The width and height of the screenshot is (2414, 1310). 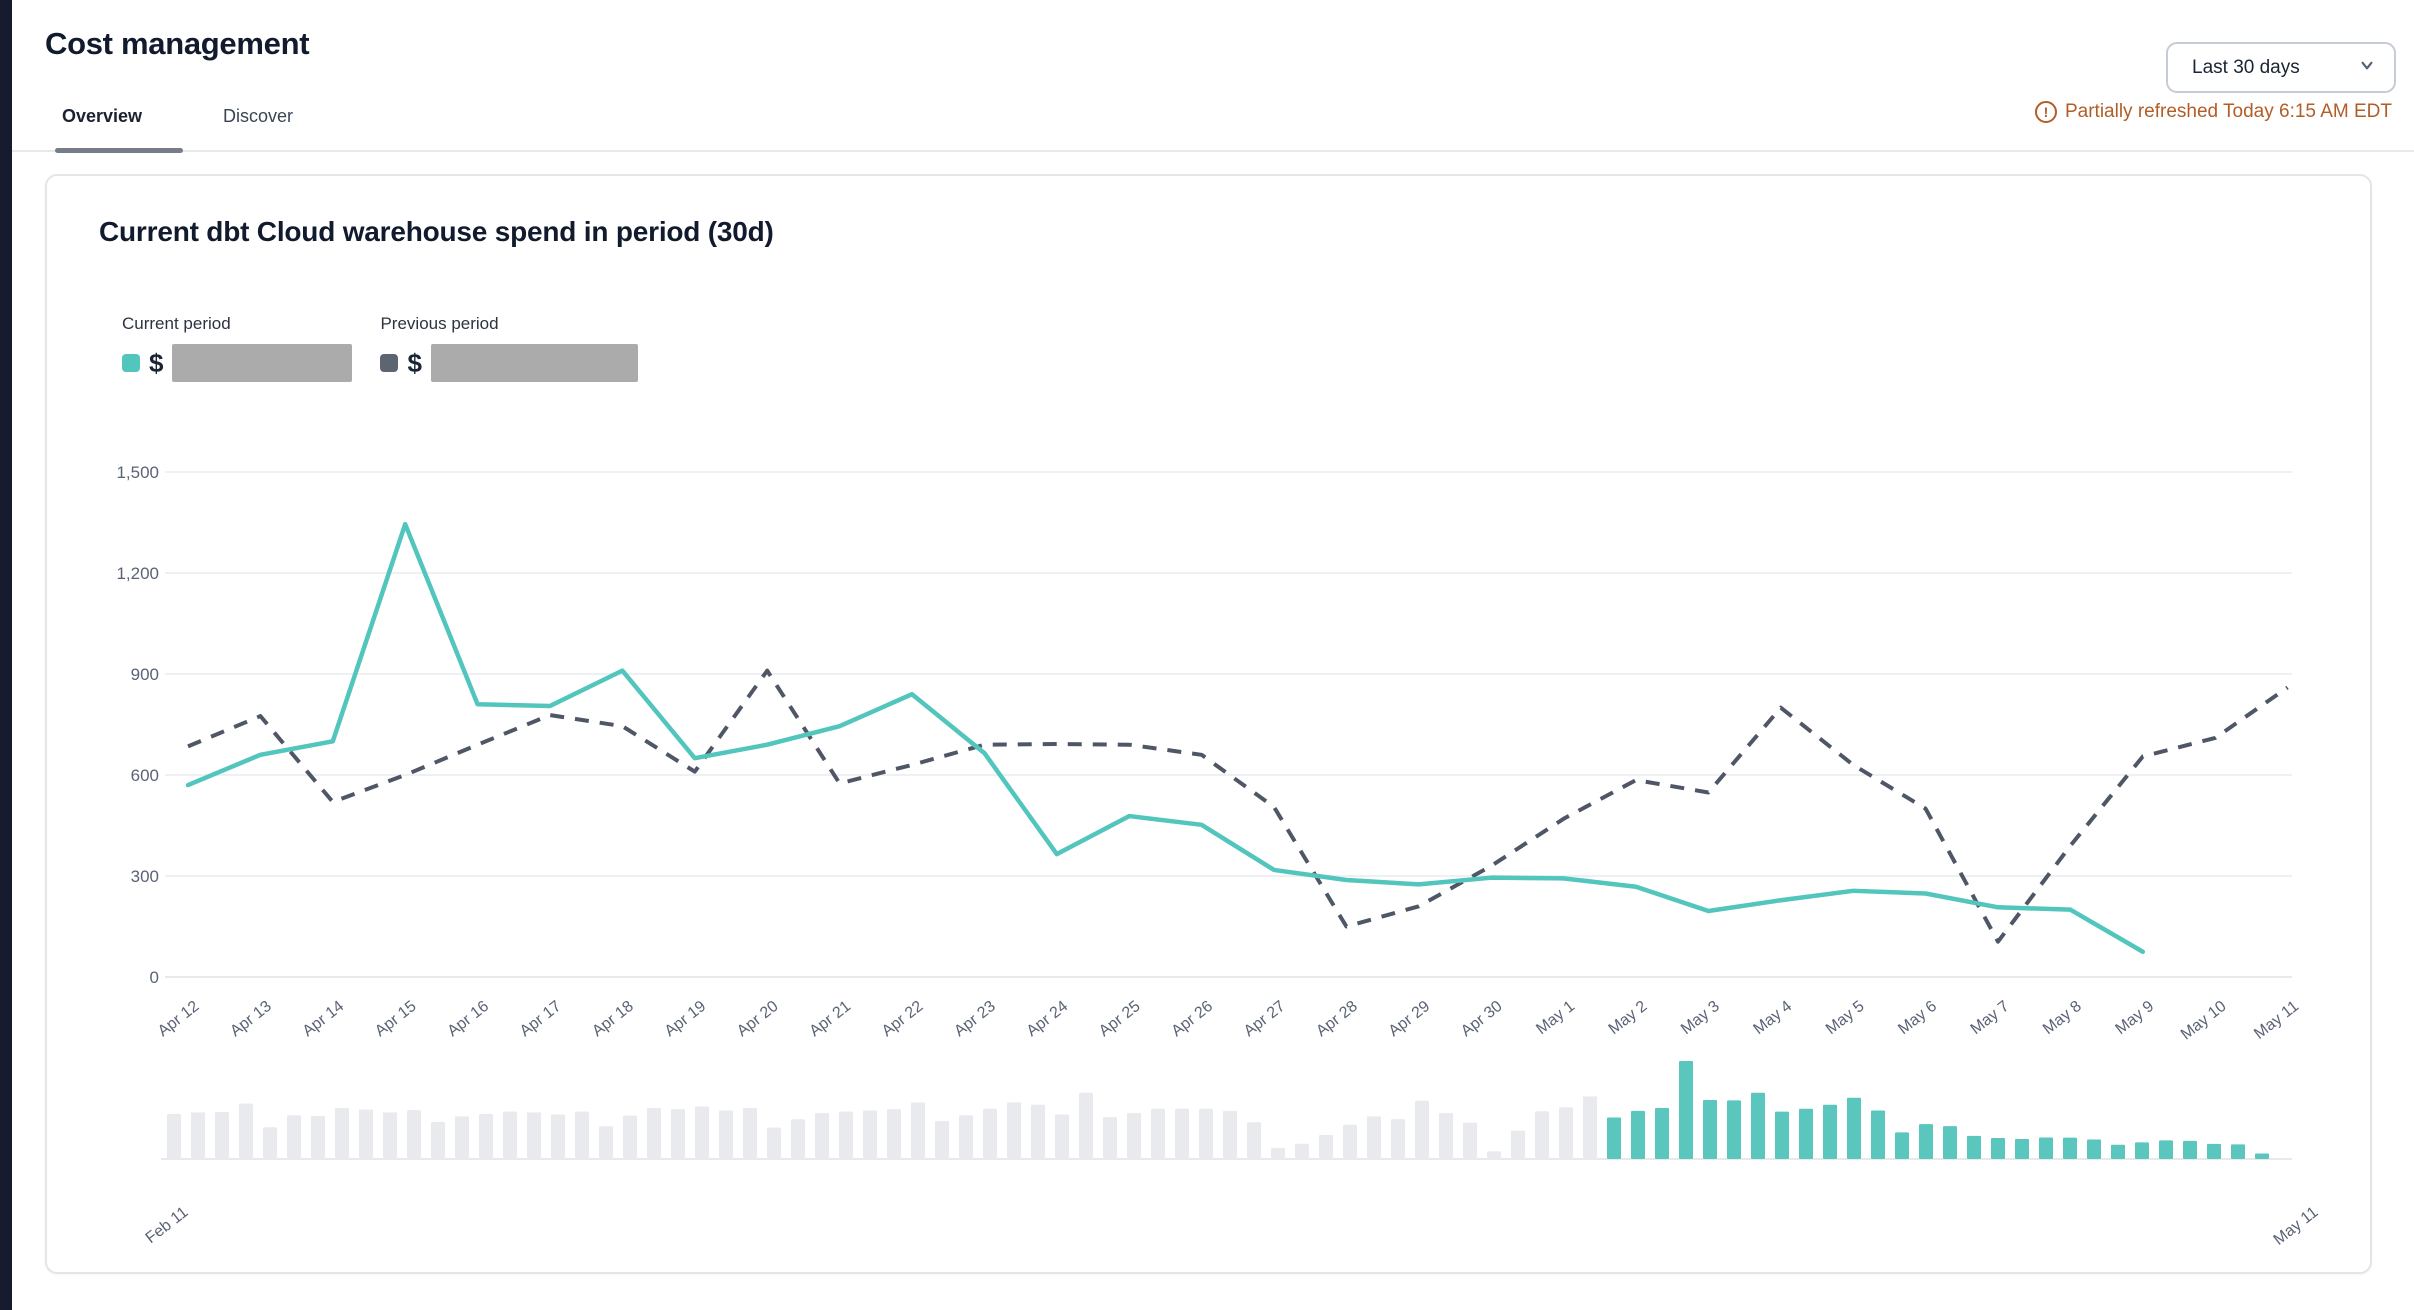 I want to click on tab-discover: Discover, so click(x=258, y=116).